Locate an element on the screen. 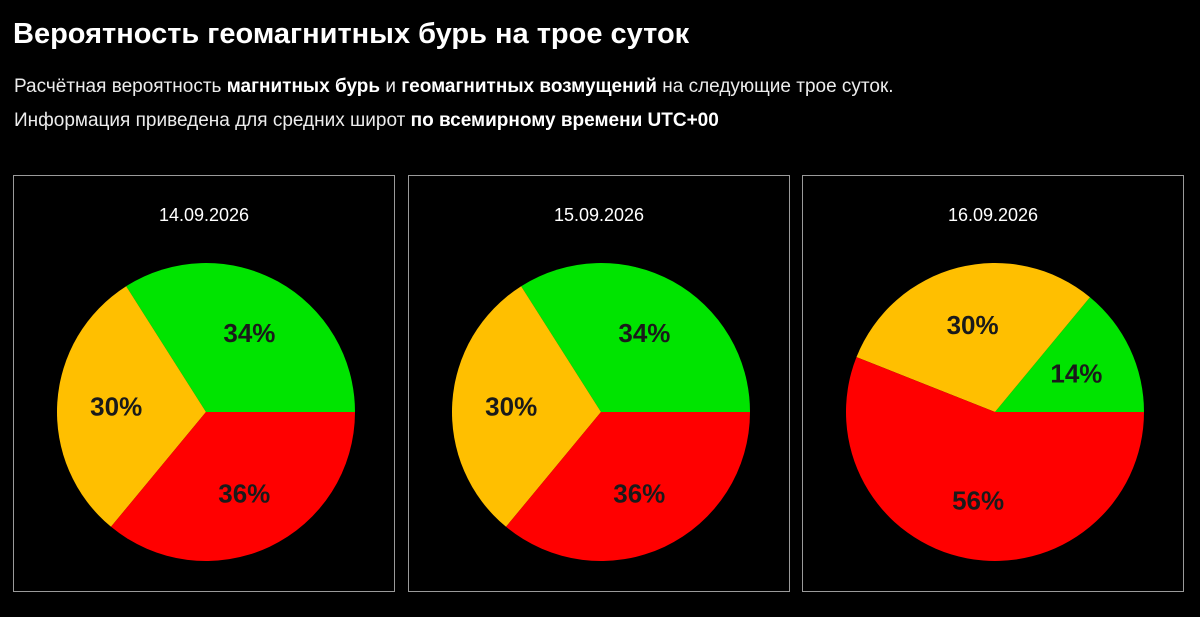 This screenshot has height=617, width=1200. panel-date: 16.09.2026 is located at coordinates (993, 215).